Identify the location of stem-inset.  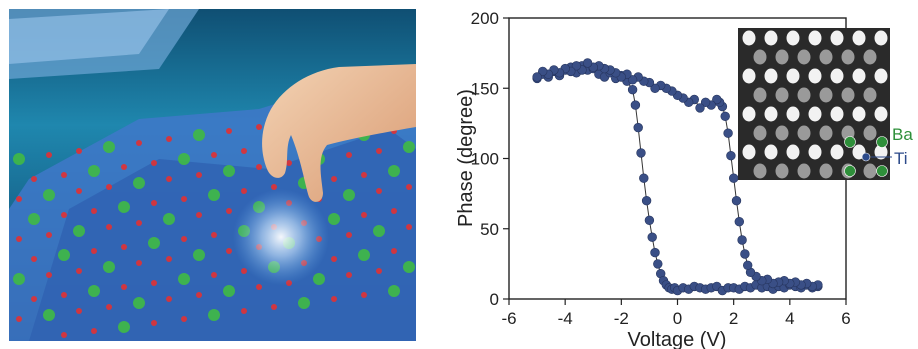
(815, 104).